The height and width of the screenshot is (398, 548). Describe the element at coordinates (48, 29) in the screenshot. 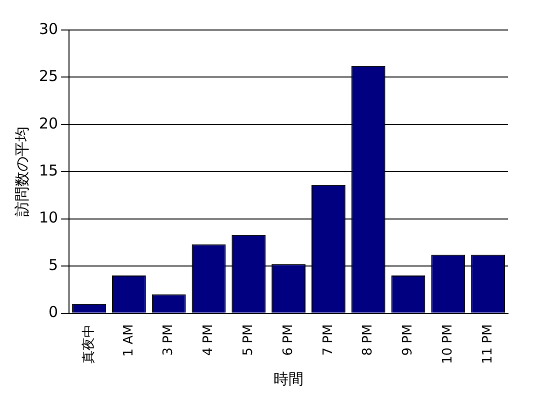

I see `y-tick-label: 30` at that location.